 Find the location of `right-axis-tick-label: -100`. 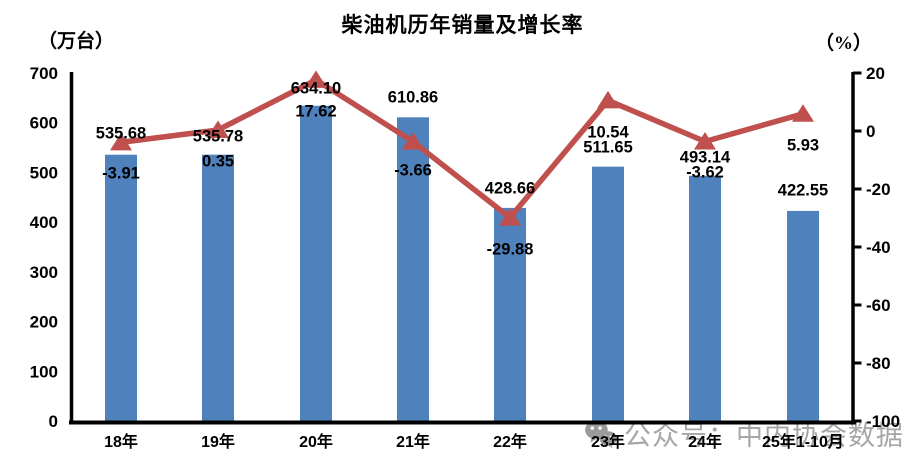

right-axis-tick-label: -100 is located at coordinates (883, 421).